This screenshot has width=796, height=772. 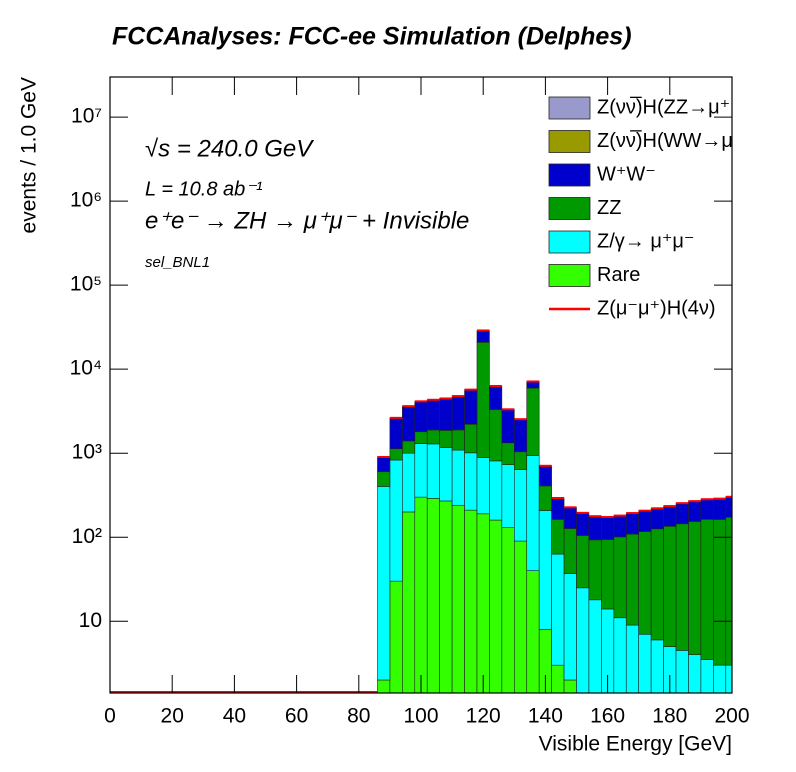 I want to click on legend-label: Z(νν̅)H(WW→μ⁺νμ⁻ν̅), so click(x=694, y=140).